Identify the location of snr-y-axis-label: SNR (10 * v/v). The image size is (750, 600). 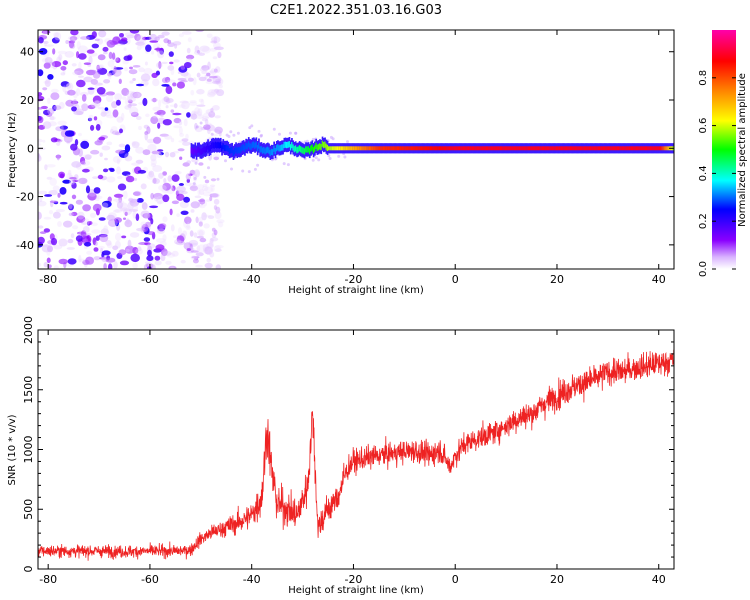
(12, 449).